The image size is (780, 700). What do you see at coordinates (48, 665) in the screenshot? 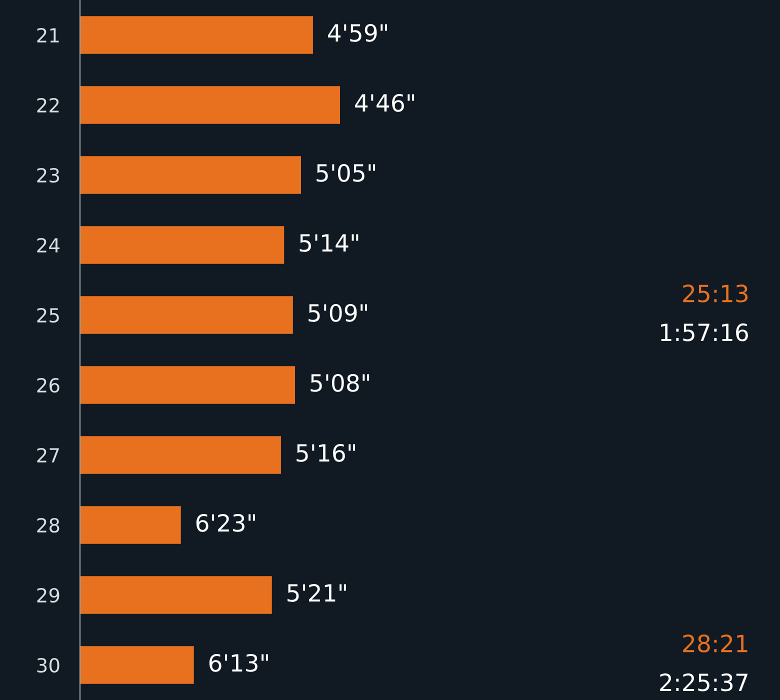
I see `y-tick-label: 30` at bounding box center [48, 665].